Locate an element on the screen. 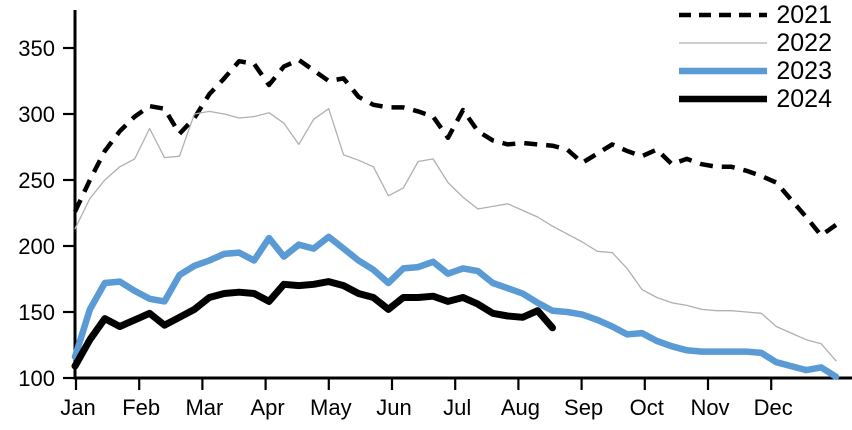 The width and height of the screenshot is (852, 430). legend-line-sample-2023 is located at coordinates (723, 71).